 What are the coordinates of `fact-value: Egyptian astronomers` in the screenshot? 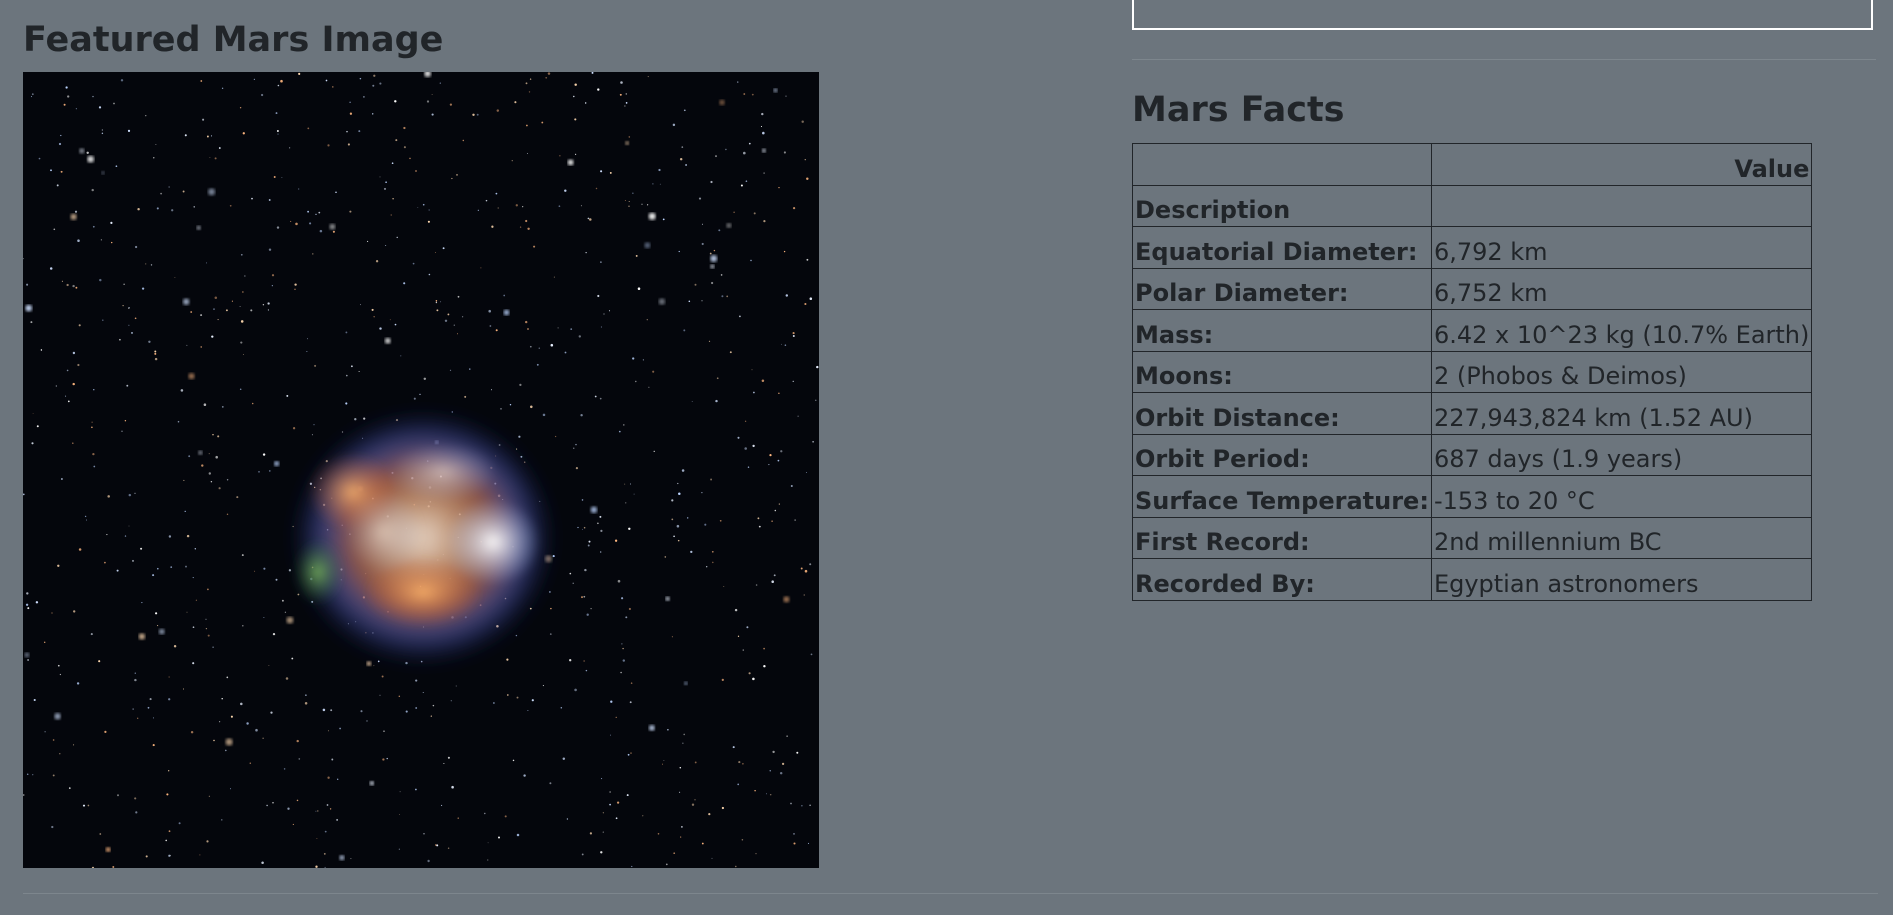 It's located at (1621, 579).